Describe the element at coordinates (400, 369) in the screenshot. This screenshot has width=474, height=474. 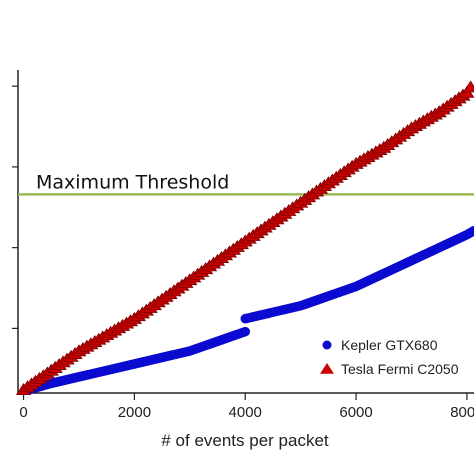
I see `legend-label-tesla: Tesla Fermi C2050` at that location.